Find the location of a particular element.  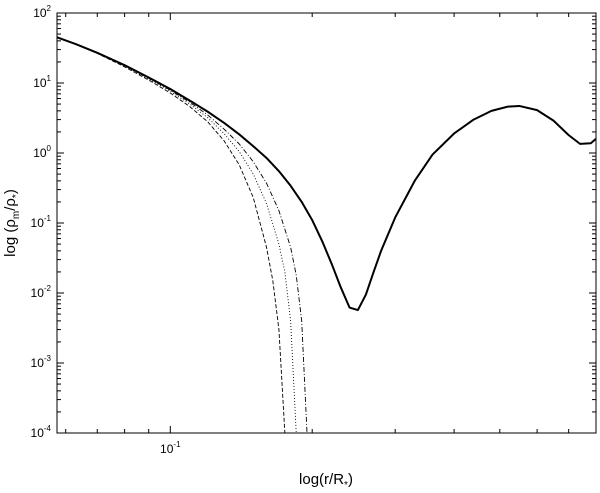

y-tick-label: 10⁻⁴ is located at coordinates (41, 432).